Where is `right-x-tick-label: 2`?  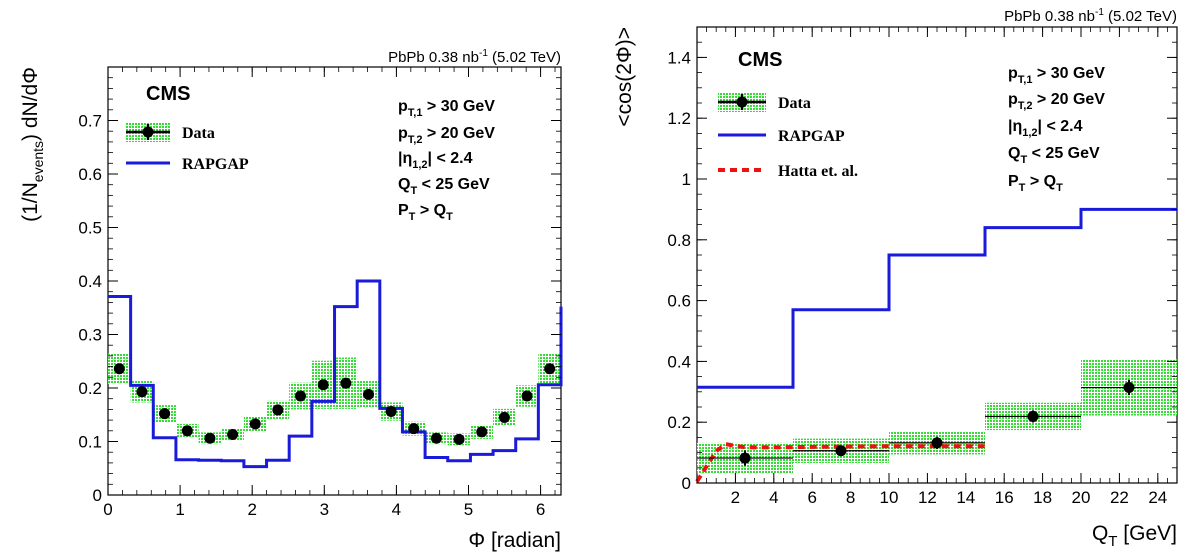
right-x-tick-label: 2 is located at coordinates (735, 497).